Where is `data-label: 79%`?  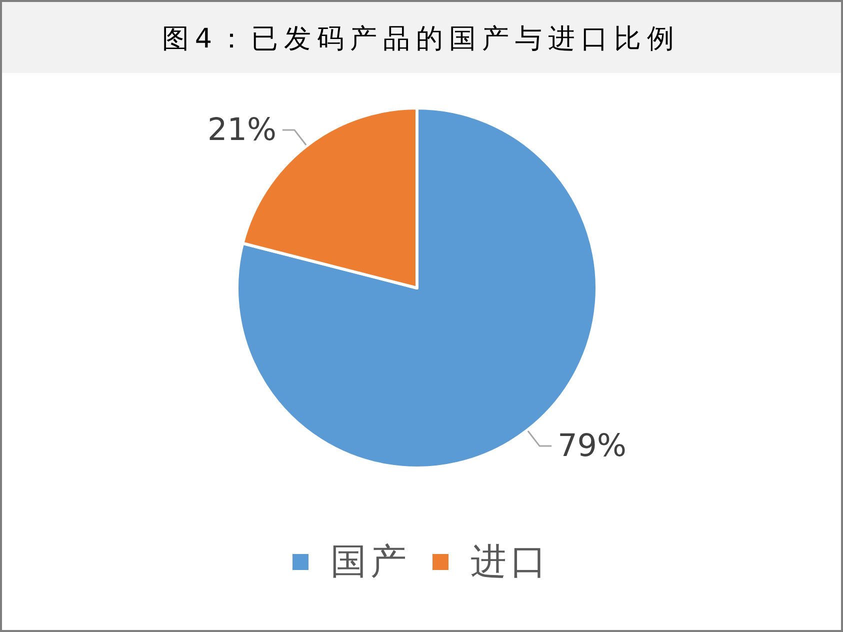
data-label: 79% is located at coordinates (592, 446).